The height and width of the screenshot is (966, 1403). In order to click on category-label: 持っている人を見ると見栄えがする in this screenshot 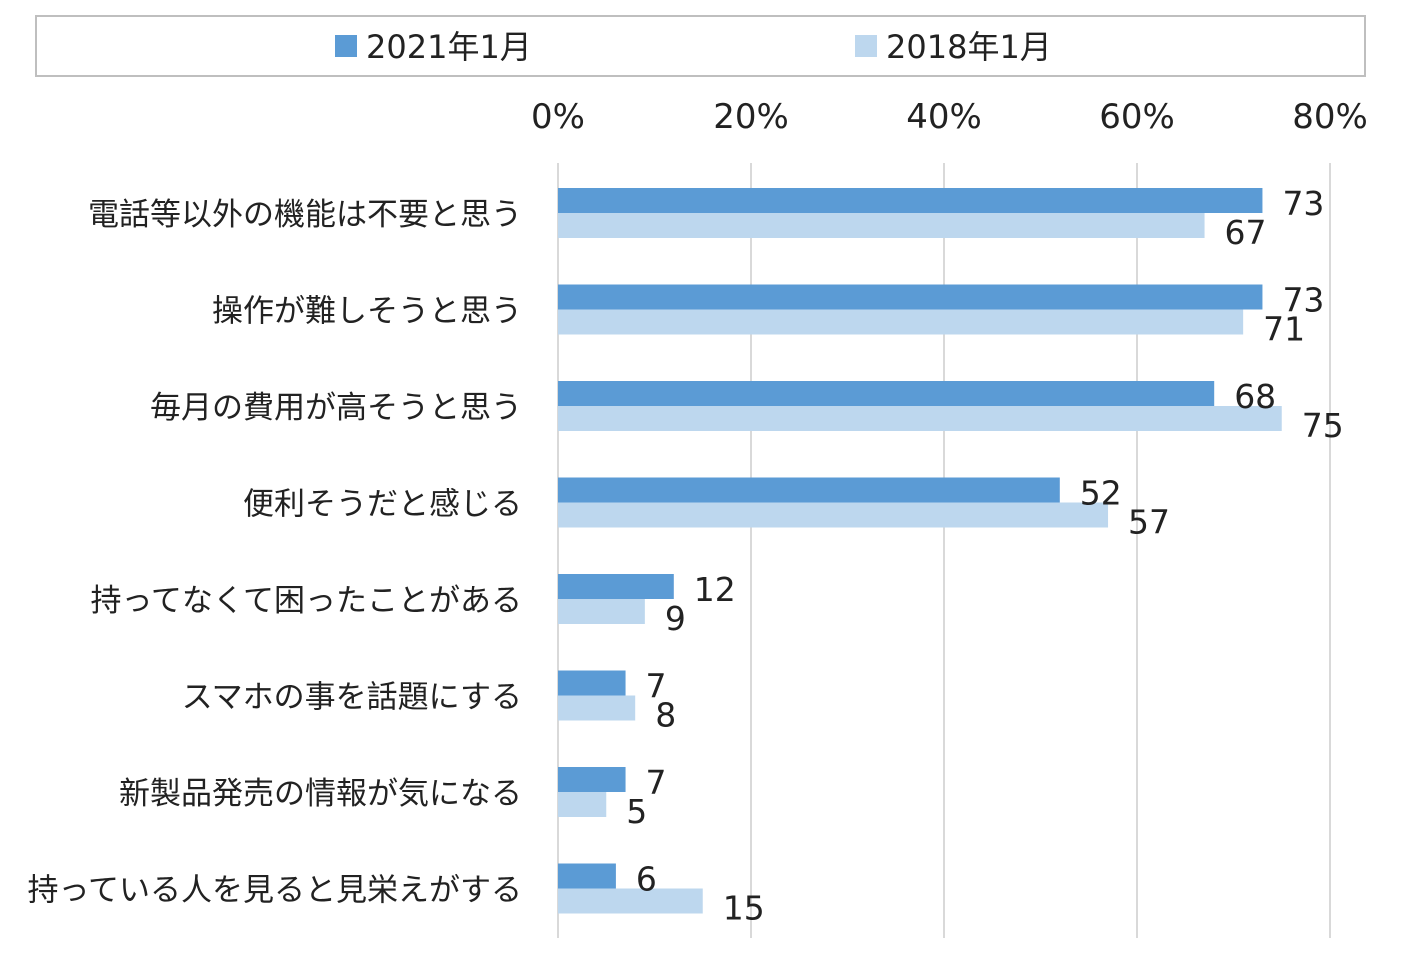, I will do `click(275, 891)`.